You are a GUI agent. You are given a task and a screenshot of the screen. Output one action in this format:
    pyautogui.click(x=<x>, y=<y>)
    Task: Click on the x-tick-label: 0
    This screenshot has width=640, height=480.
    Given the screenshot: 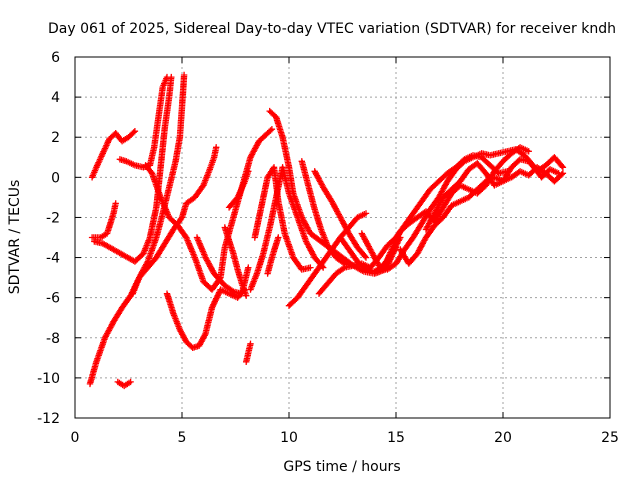 What is the action you would take?
    pyautogui.click(x=75, y=438)
    